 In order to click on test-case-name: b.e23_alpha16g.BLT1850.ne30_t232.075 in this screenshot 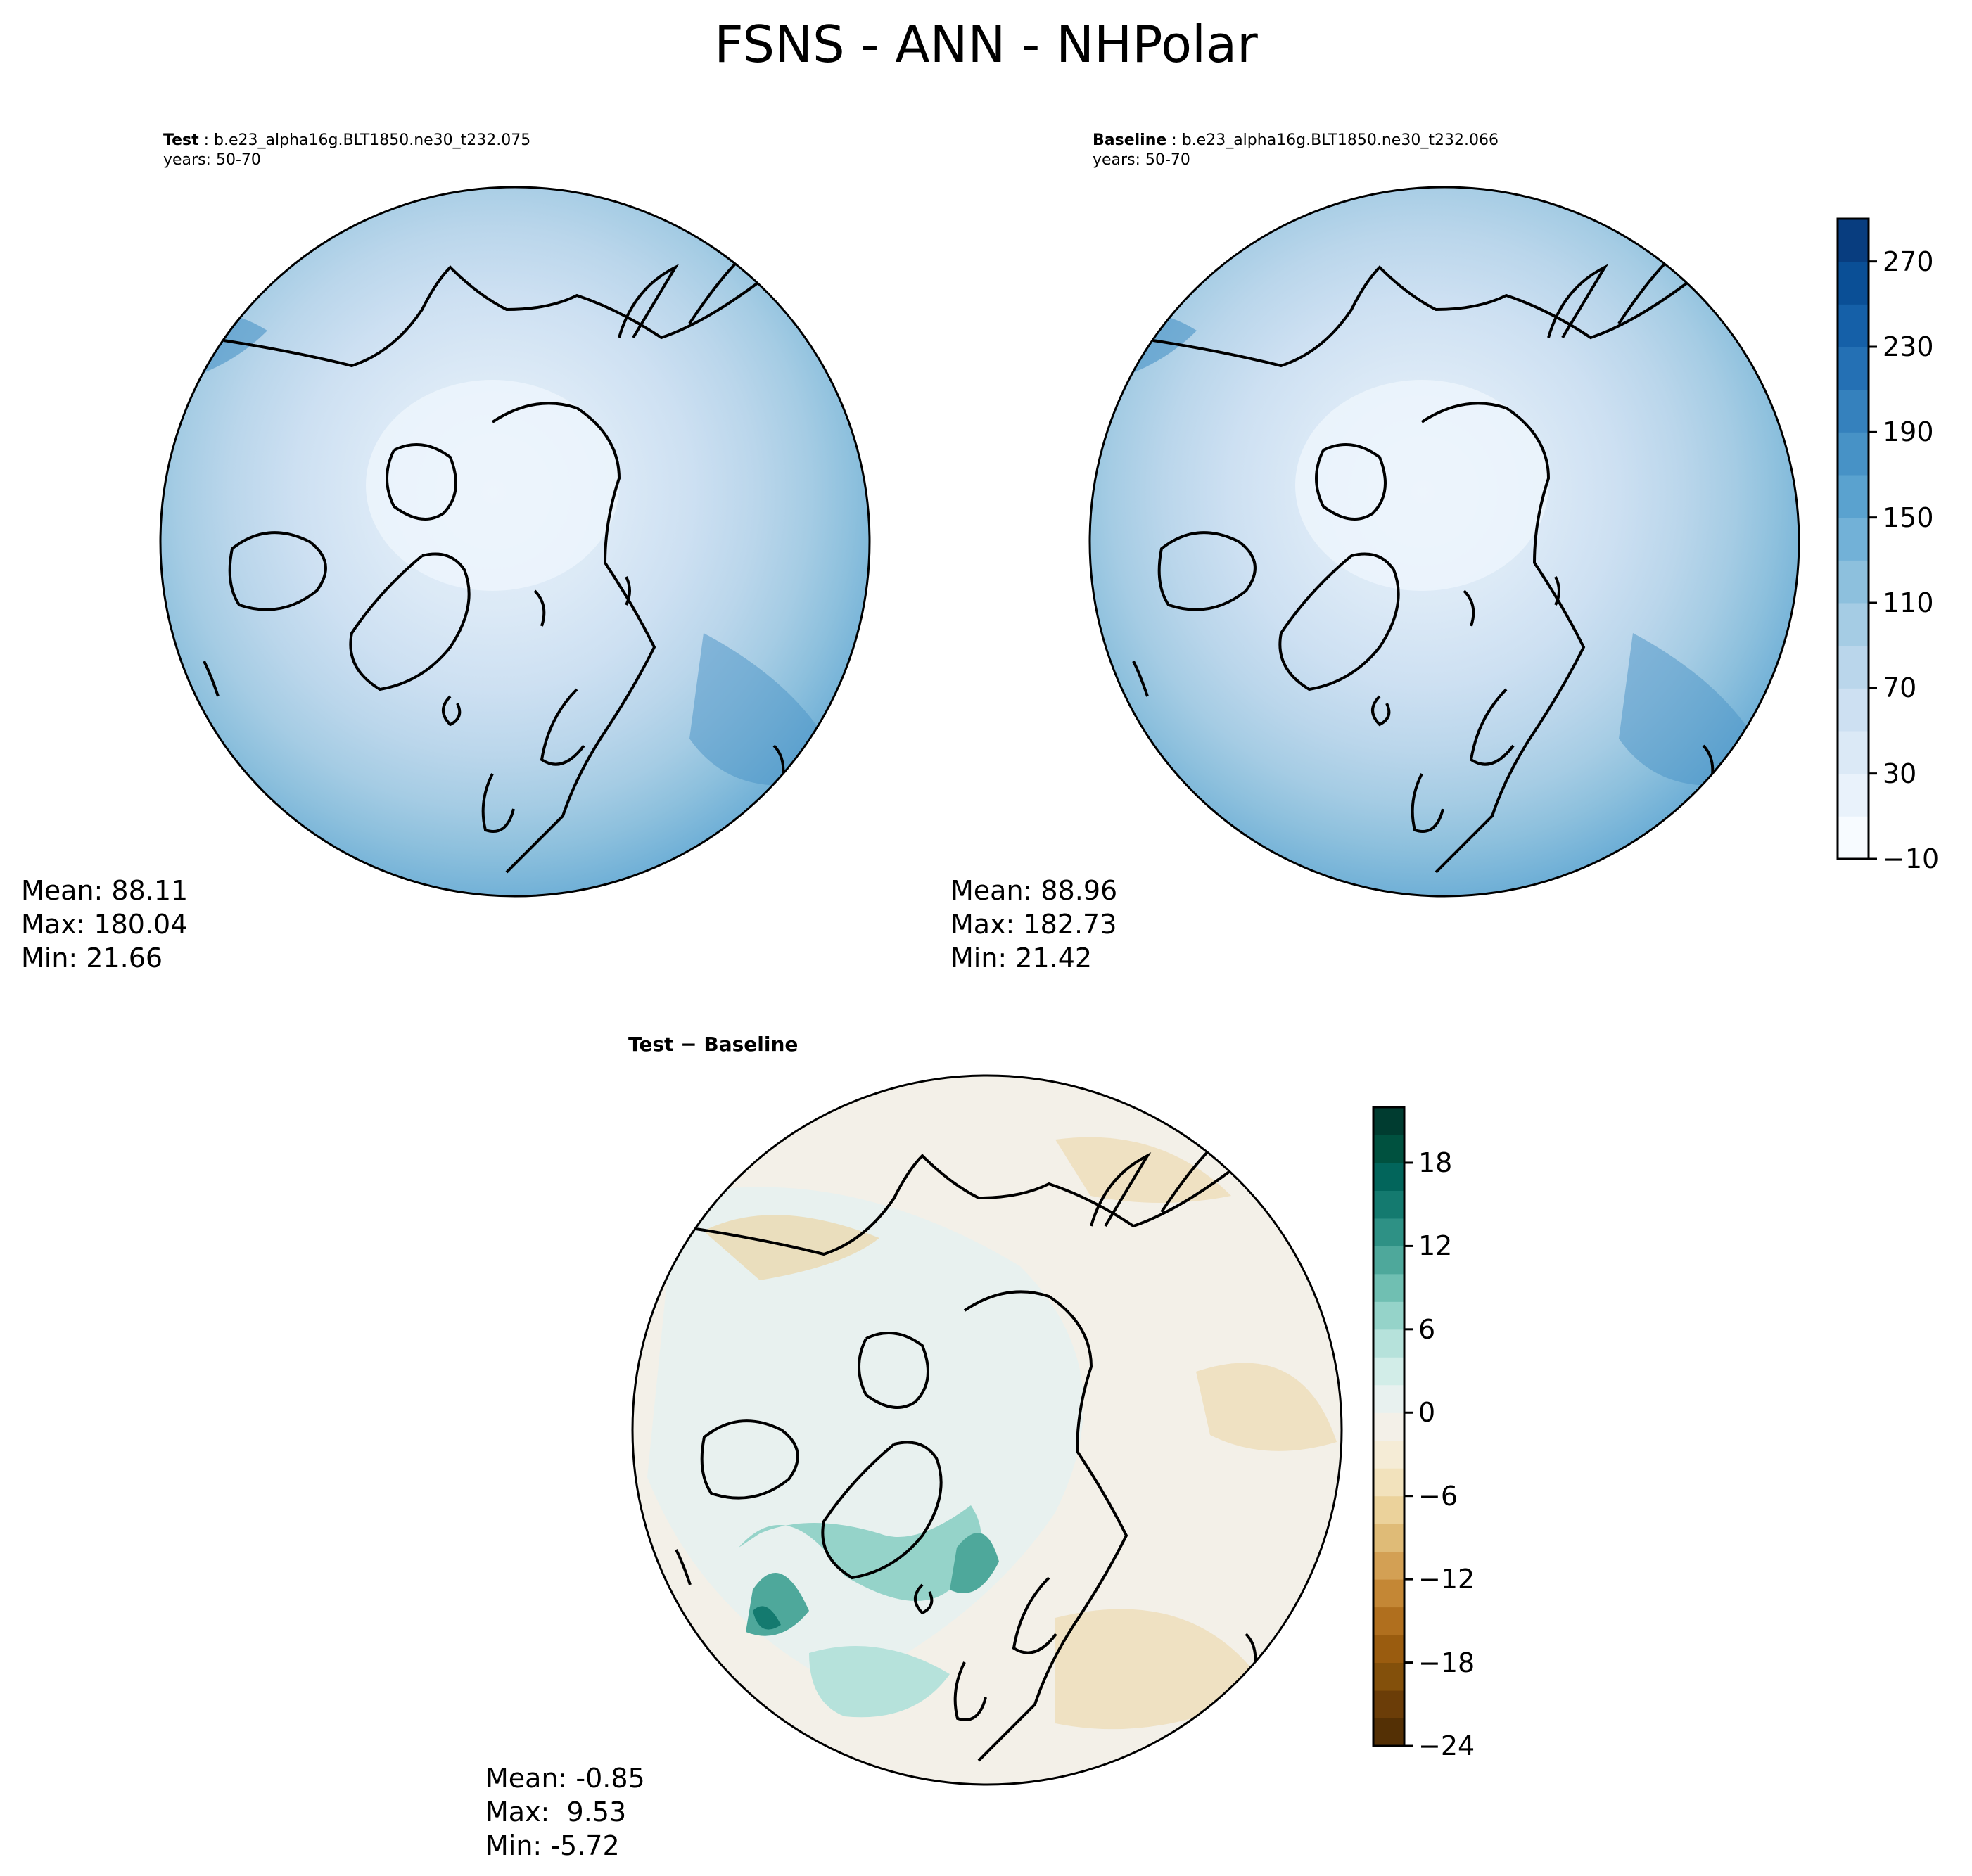, I will do `click(373, 140)`.